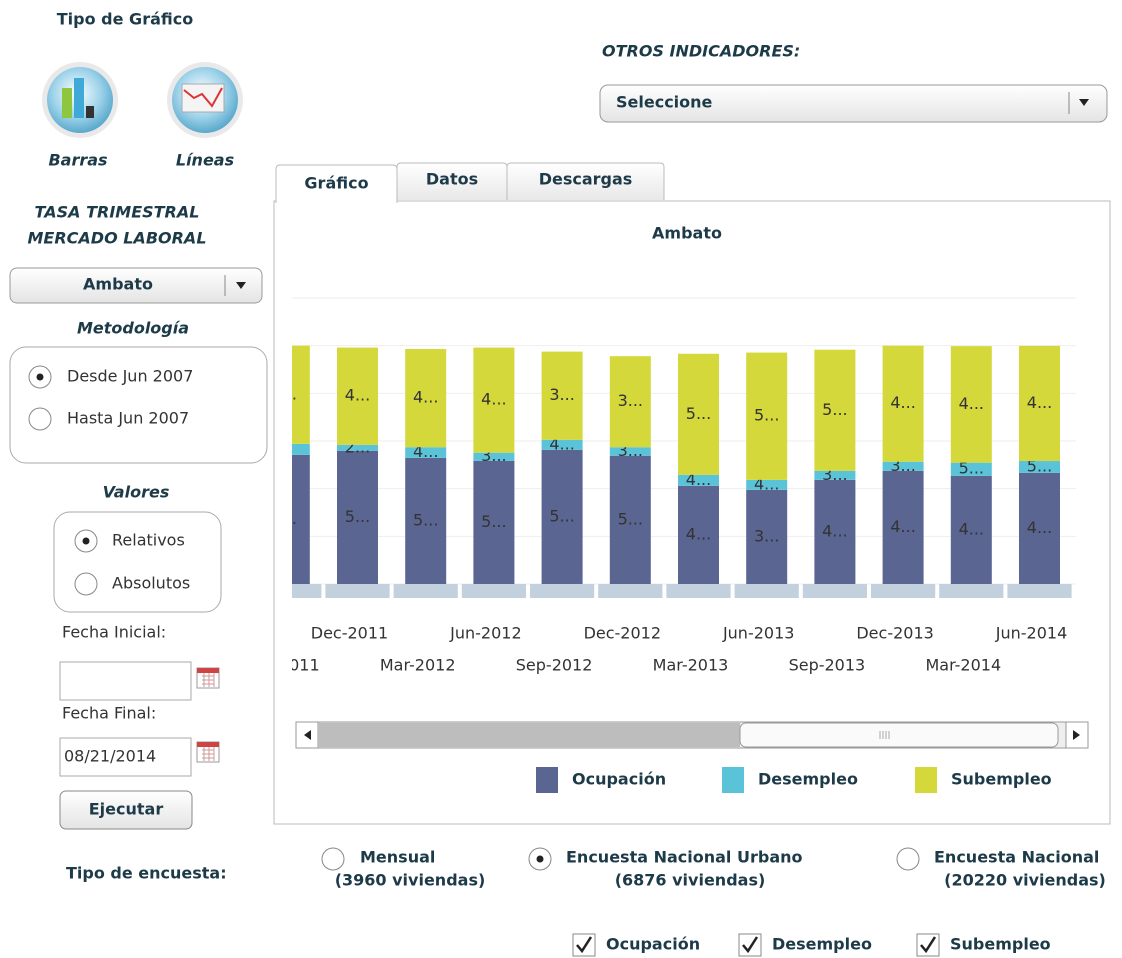 The height and width of the screenshot is (958, 1122). What do you see at coordinates (136, 492) in the screenshot?
I see `values-title: Valores` at bounding box center [136, 492].